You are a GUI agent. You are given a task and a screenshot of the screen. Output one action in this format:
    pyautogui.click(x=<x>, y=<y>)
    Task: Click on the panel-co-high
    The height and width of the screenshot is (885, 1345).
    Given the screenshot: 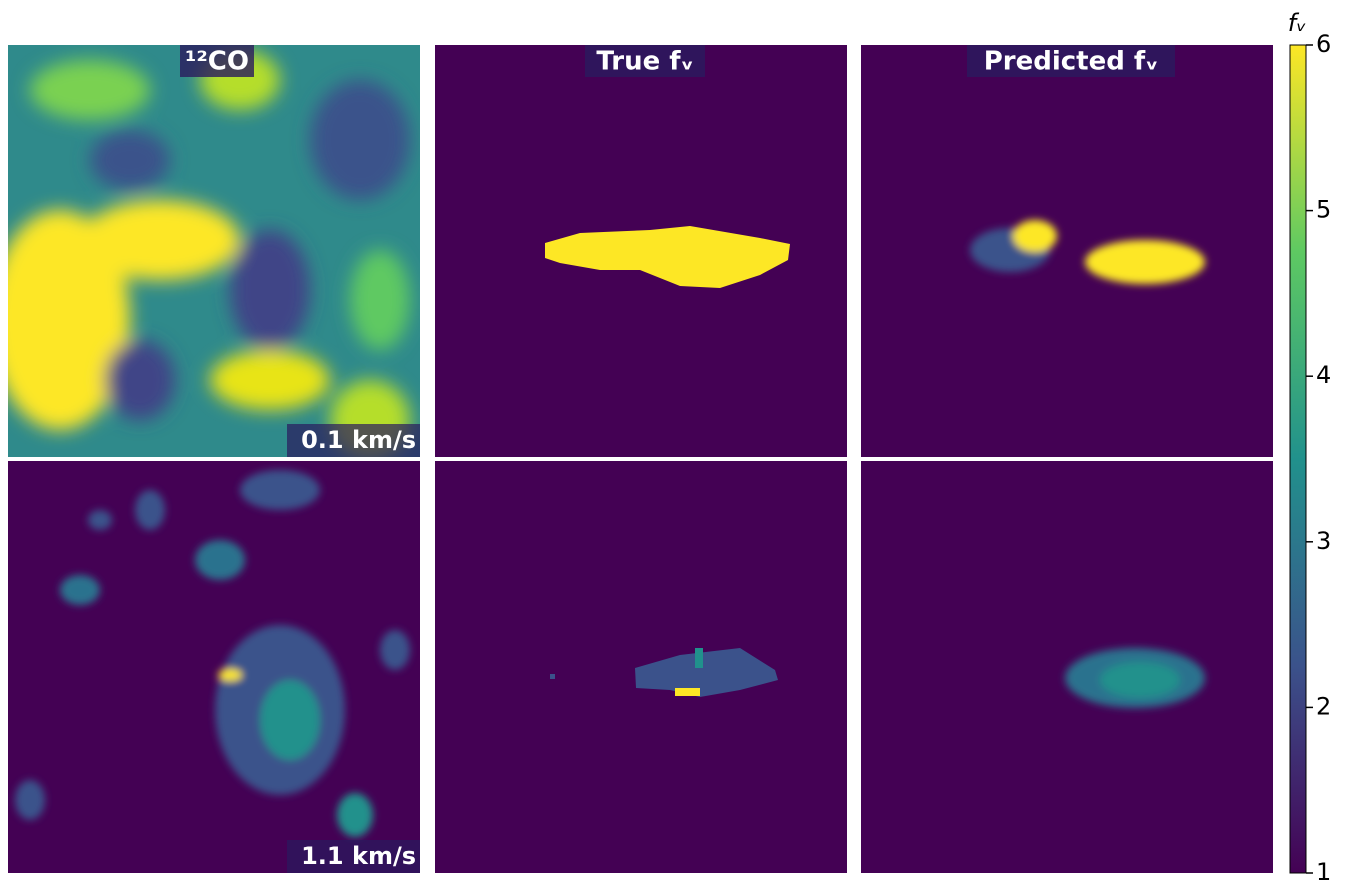 What is the action you would take?
    pyautogui.click(x=214, y=667)
    